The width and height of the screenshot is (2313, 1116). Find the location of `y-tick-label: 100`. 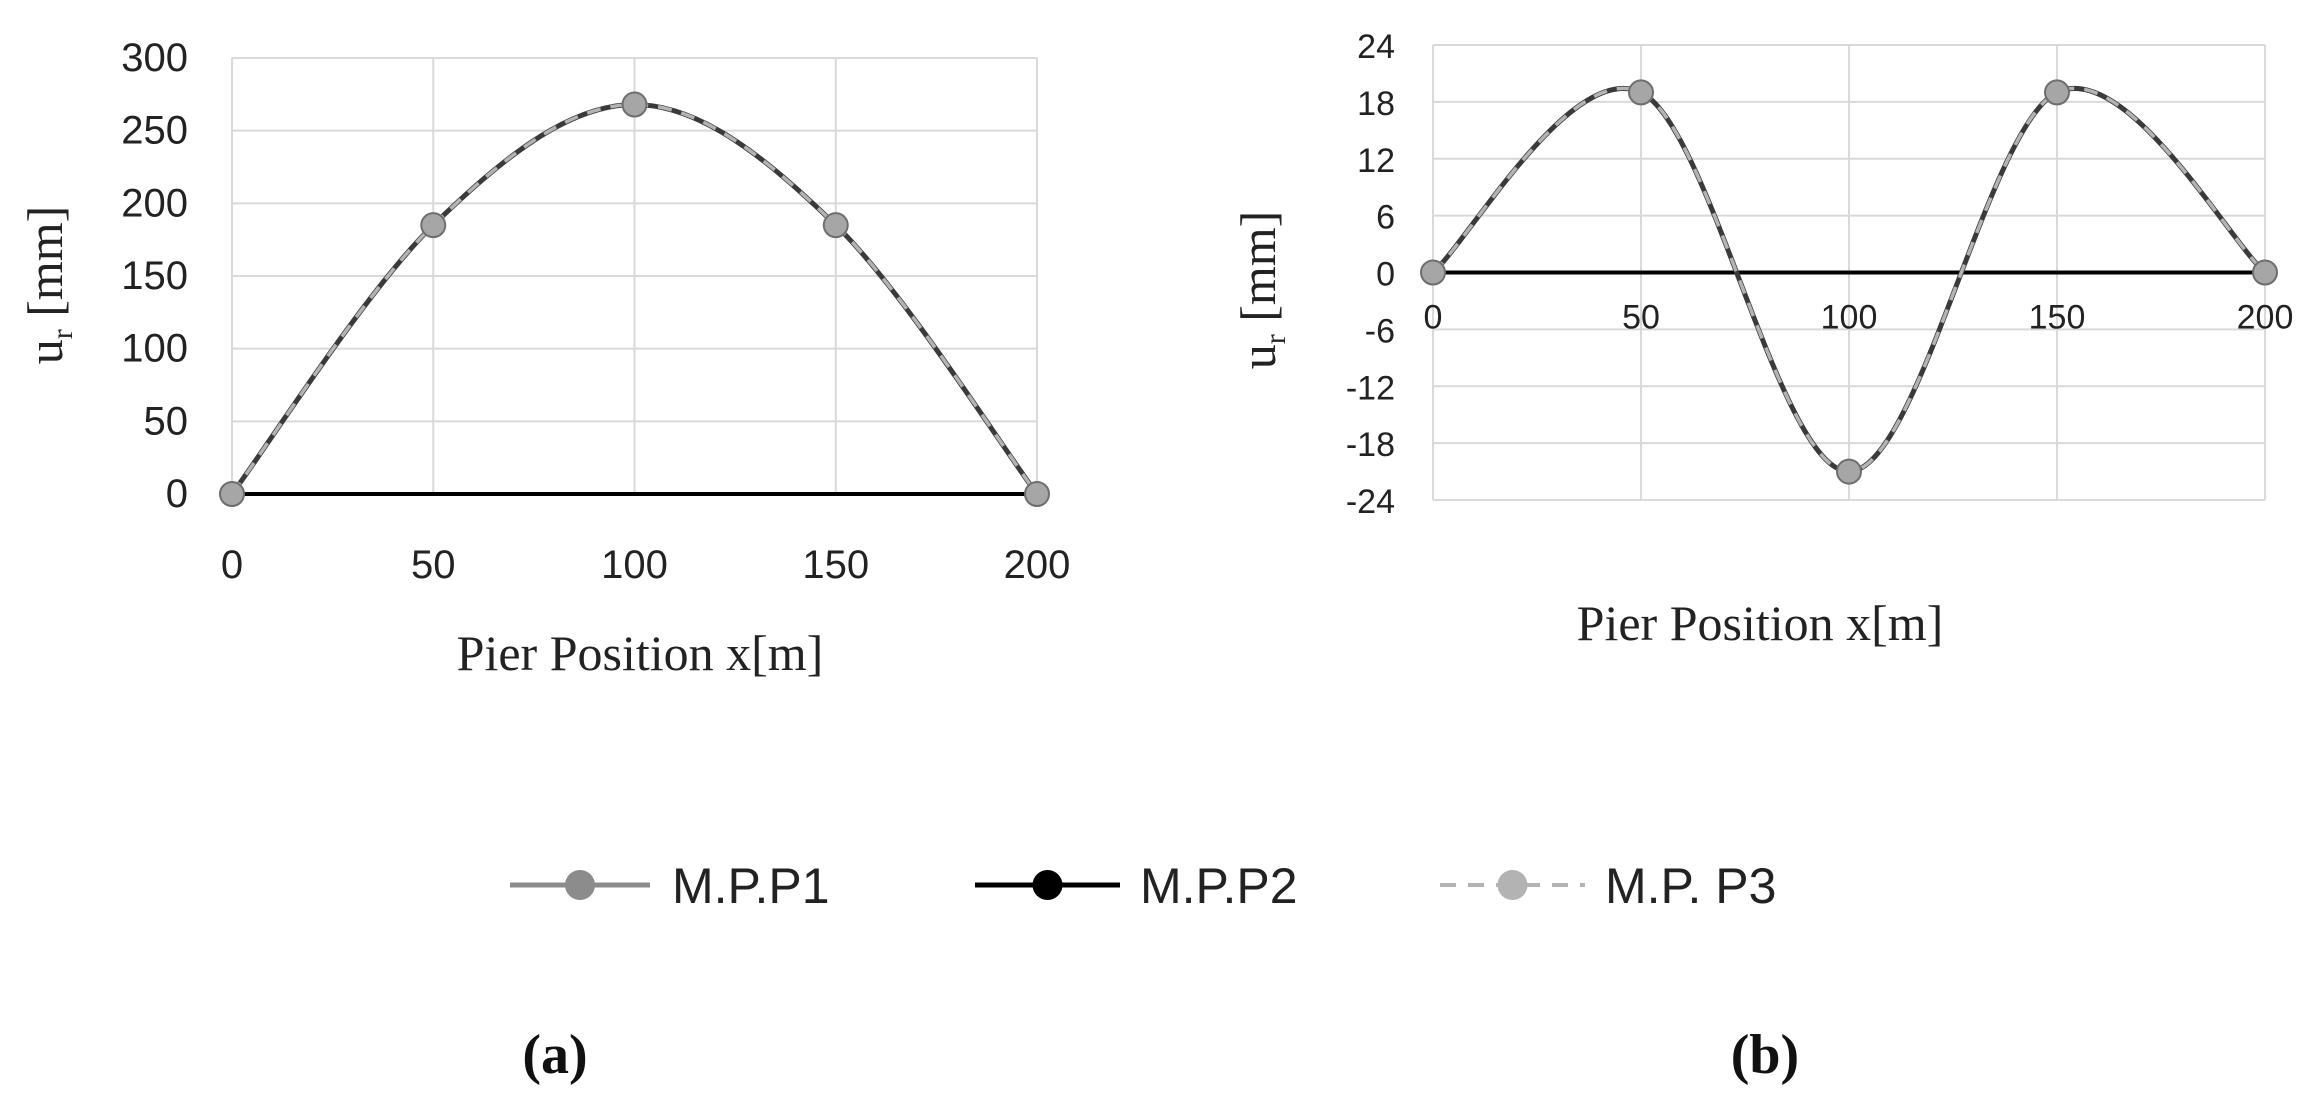

y-tick-label: 100 is located at coordinates (154, 349).